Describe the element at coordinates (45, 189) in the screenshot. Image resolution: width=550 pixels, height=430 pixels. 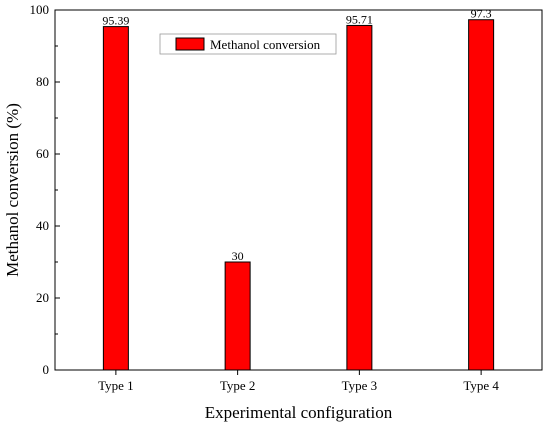
I see `y-axis-ticks: 0 20 40 60 80 100` at that location.